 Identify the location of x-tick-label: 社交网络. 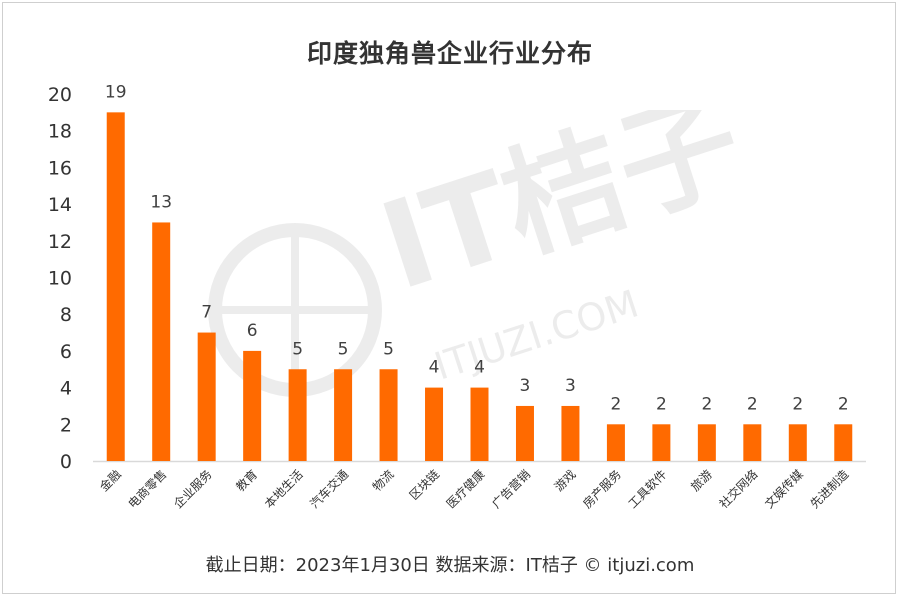
(738, 489).